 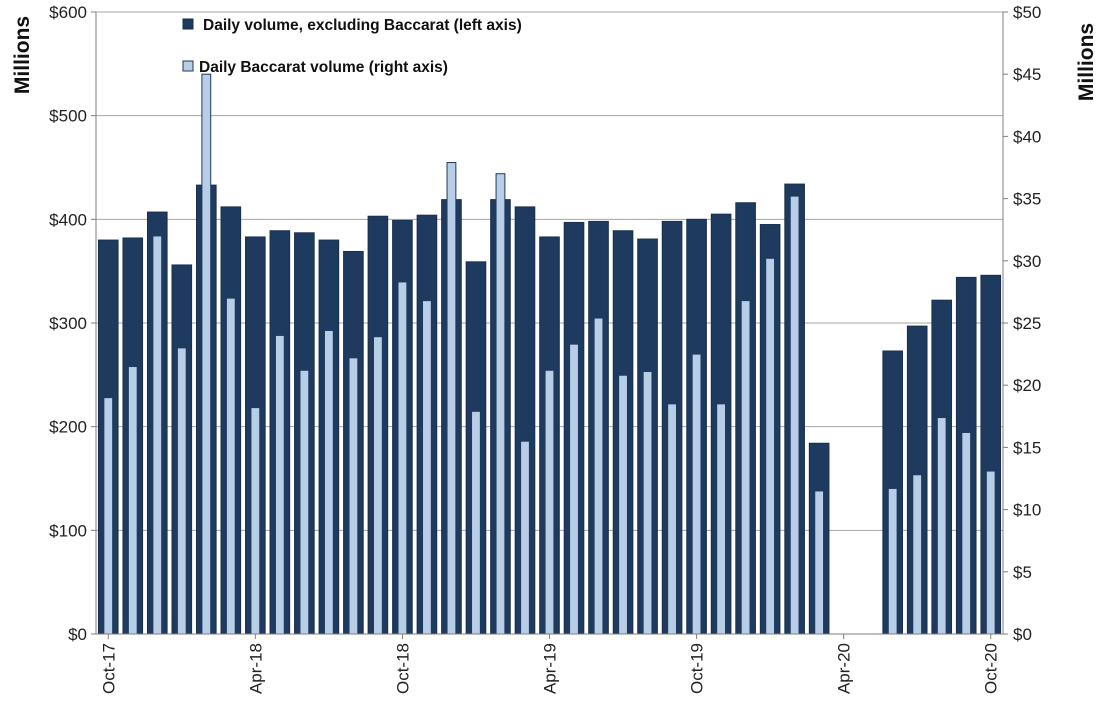 What do you see at coordinates (68, 427) in the screenshot?
I see `left-tick-label: $200` at bounding box center [68, 427].